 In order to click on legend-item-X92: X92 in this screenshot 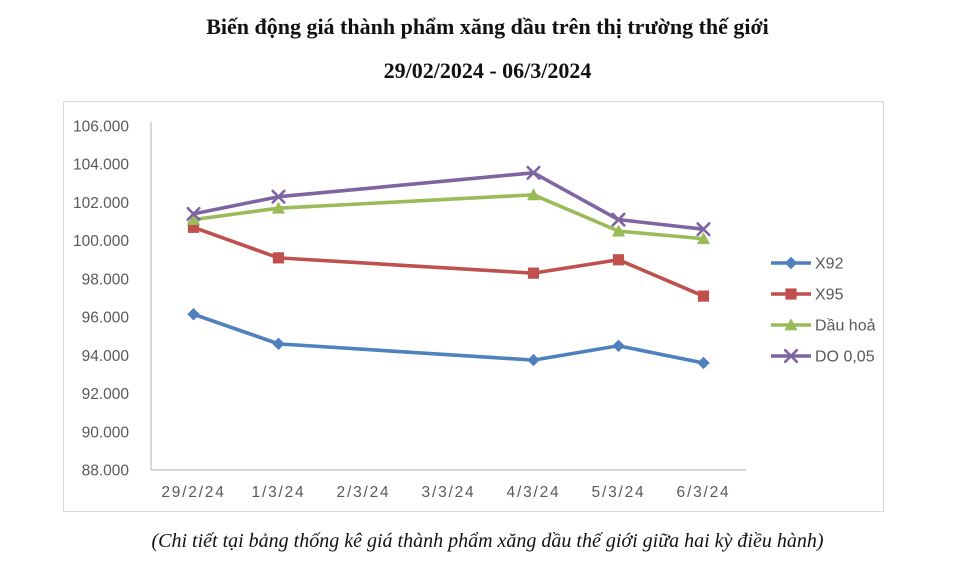, I will do `click(807, 264)`.